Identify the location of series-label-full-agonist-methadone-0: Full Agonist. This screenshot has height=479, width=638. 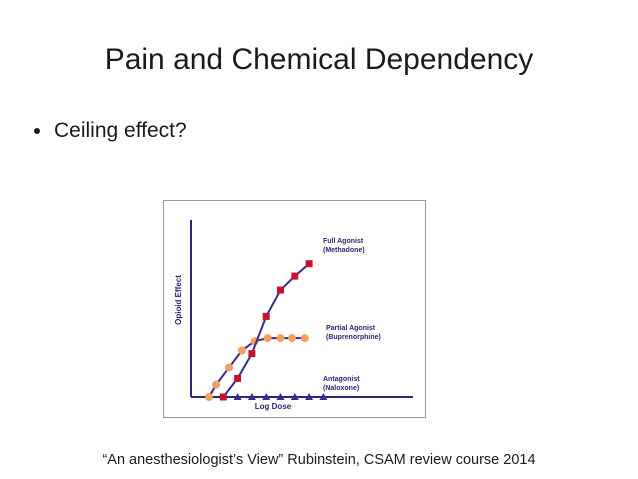
(343, 241).